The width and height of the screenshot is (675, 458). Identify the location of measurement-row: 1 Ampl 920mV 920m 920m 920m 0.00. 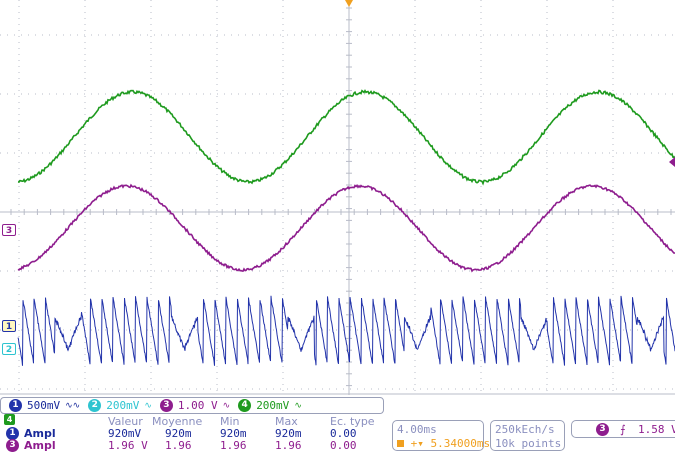
(194, 433).